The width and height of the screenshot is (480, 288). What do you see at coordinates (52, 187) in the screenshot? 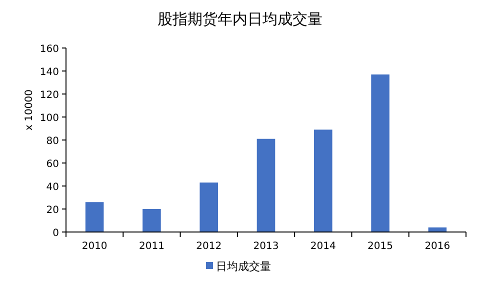
I see `y-tick-label: 40` at bounding box center [52, 187].